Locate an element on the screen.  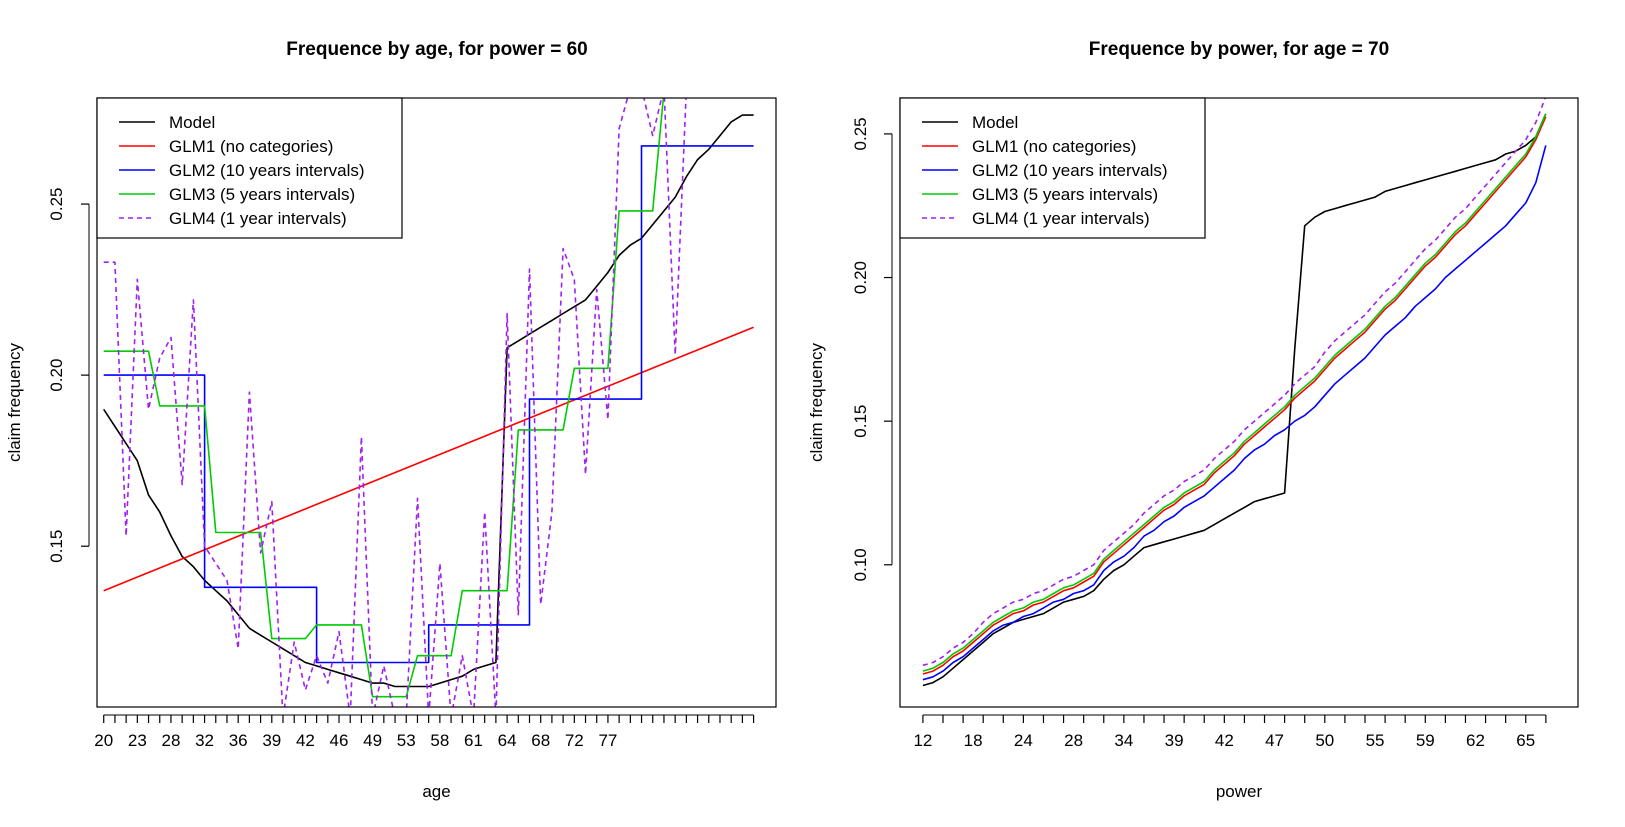
x-tick-label: 12 is located at coordinates (922, 740).